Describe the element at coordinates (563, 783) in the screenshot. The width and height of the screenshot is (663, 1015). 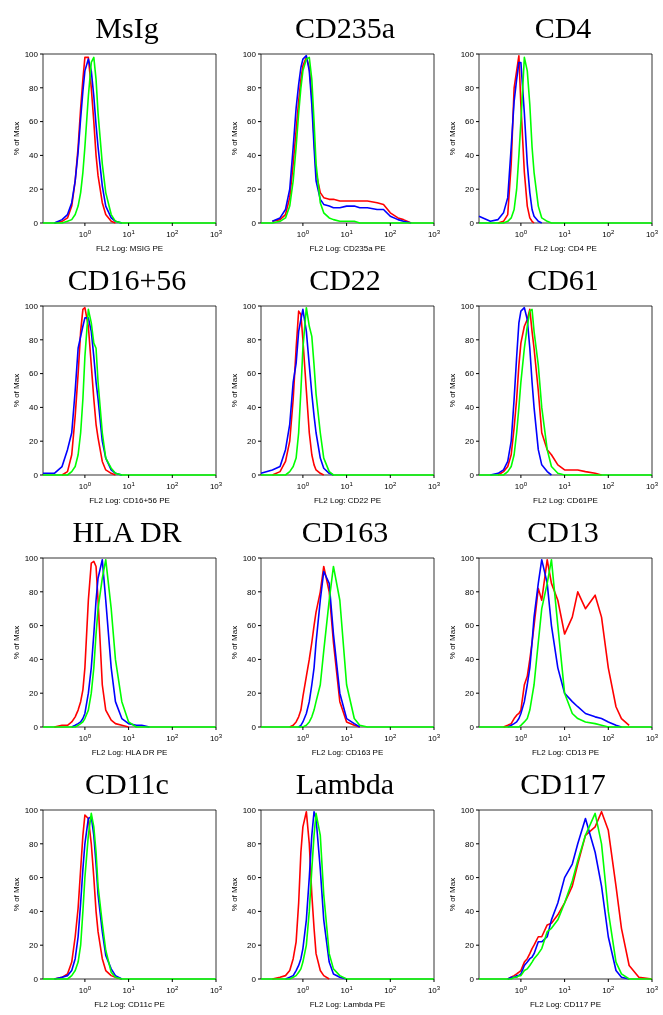
I see `chart-title: CD117` at that location.